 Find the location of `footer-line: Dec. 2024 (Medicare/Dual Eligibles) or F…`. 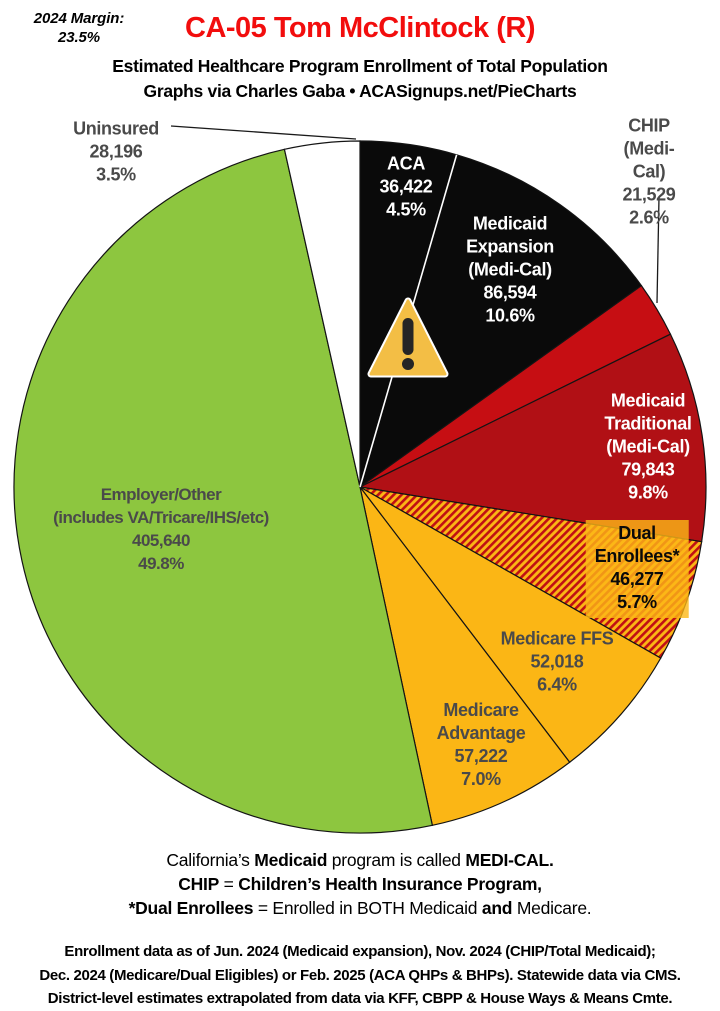

footer-line: Dec. 2024 (Medicare/Dual Eligibles) or F… is located at coordinates (360, 975).